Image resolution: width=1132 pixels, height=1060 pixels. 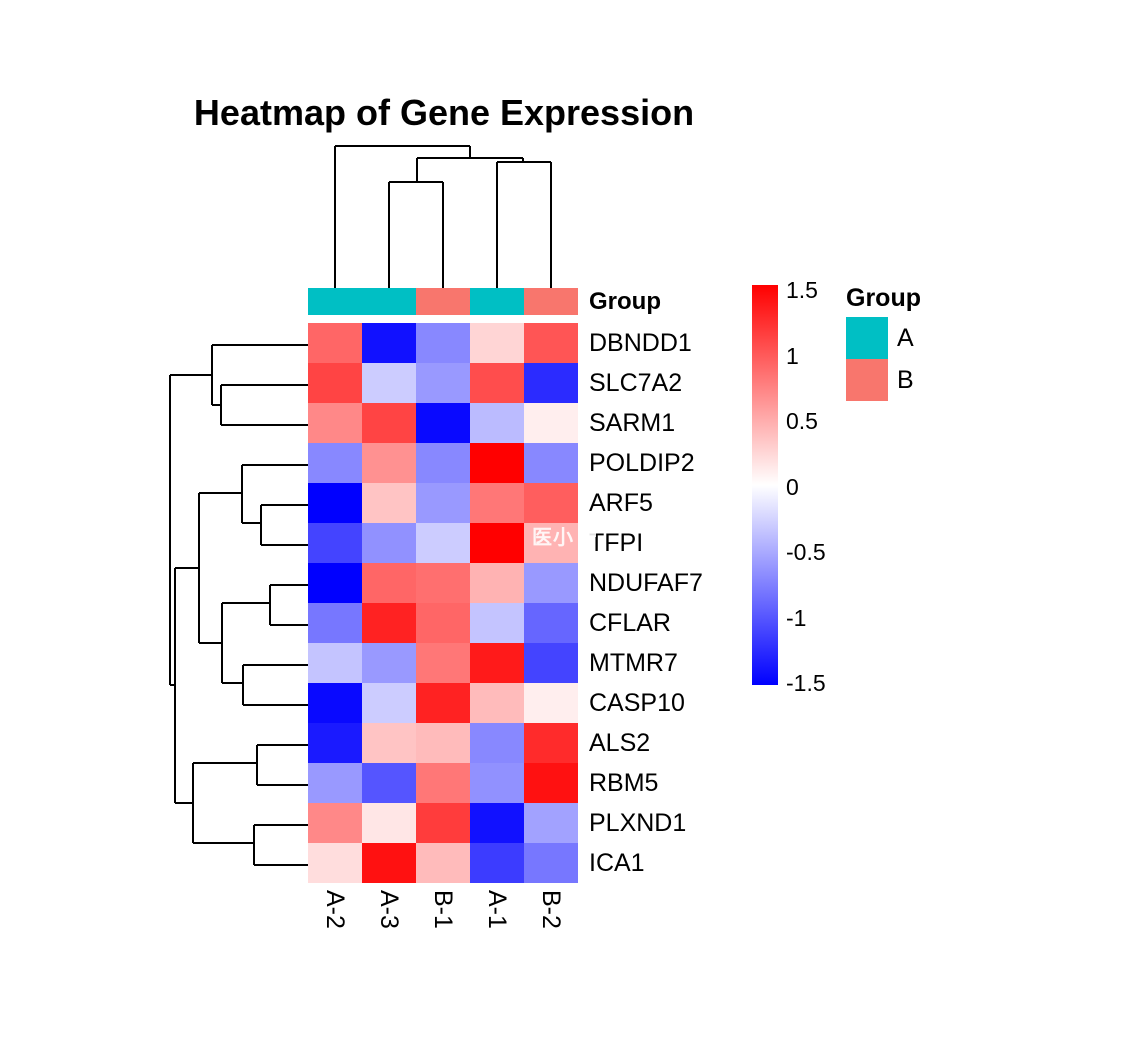 What do you see at coordinates (642, 463) in the screenshot?
I see `row-label-POLDIP2: POLDIP2` at bounding box center [642, 463].